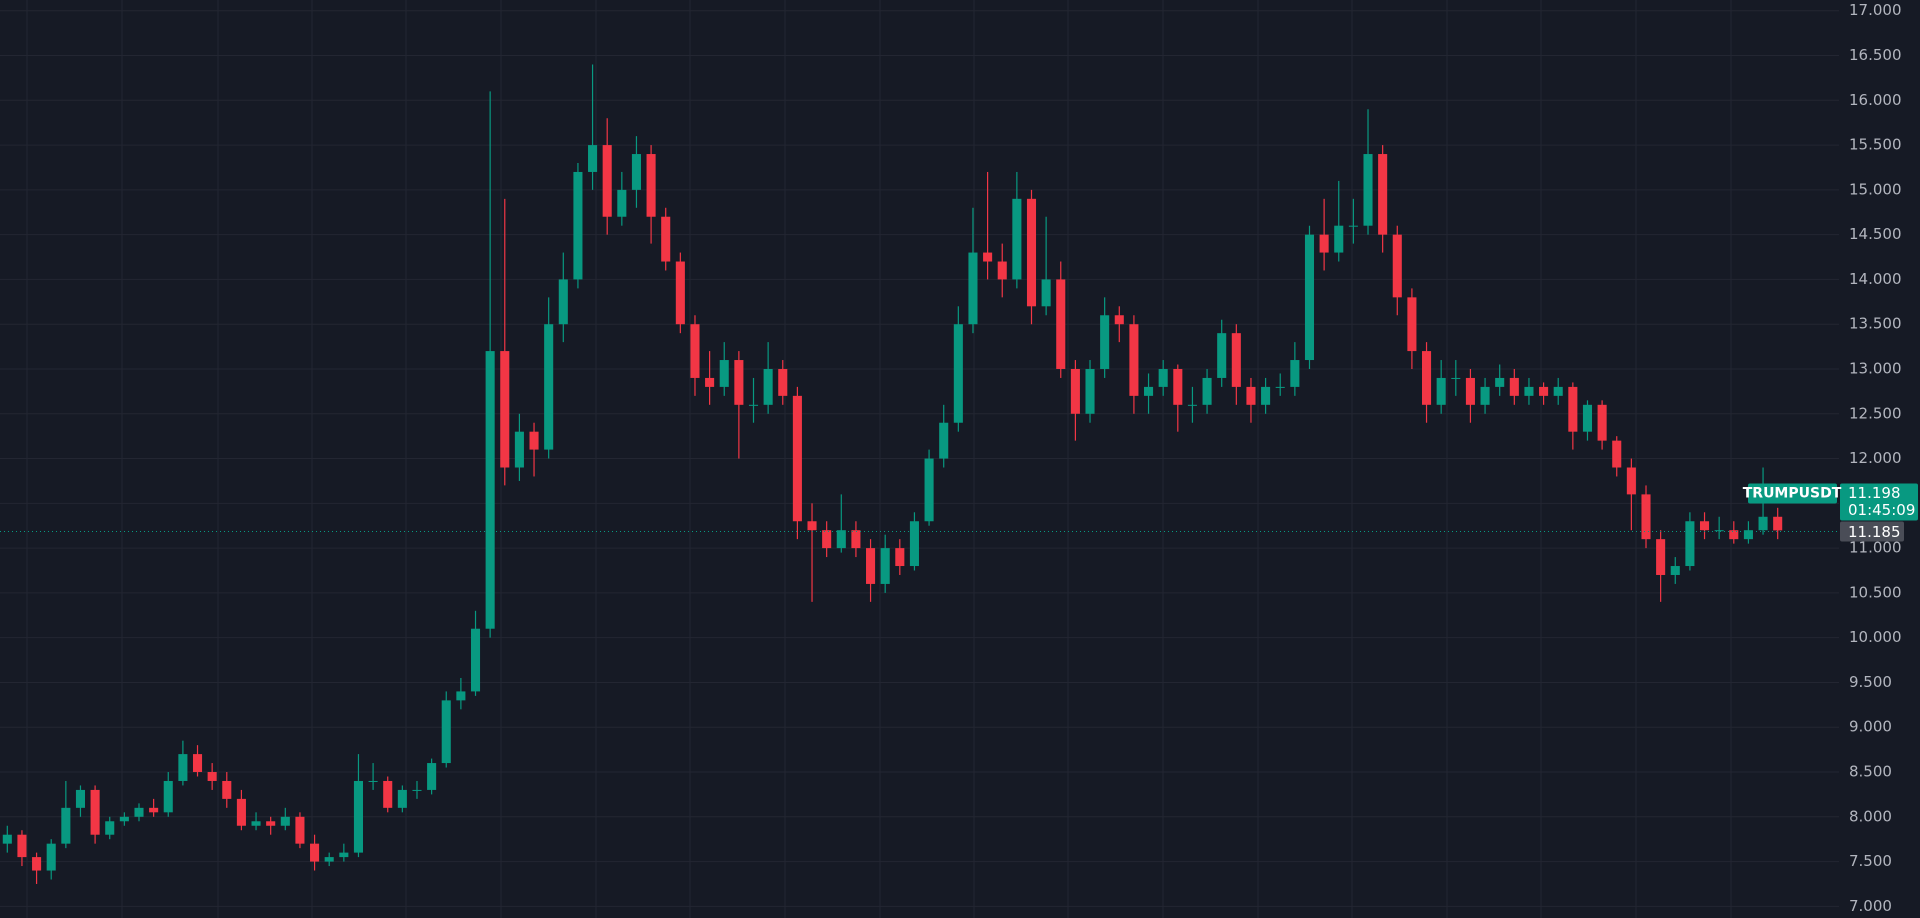 The height and width of the screenshot is (918, 1920). I want to click on y-tick-label: 7.000, so click(1870, 906).